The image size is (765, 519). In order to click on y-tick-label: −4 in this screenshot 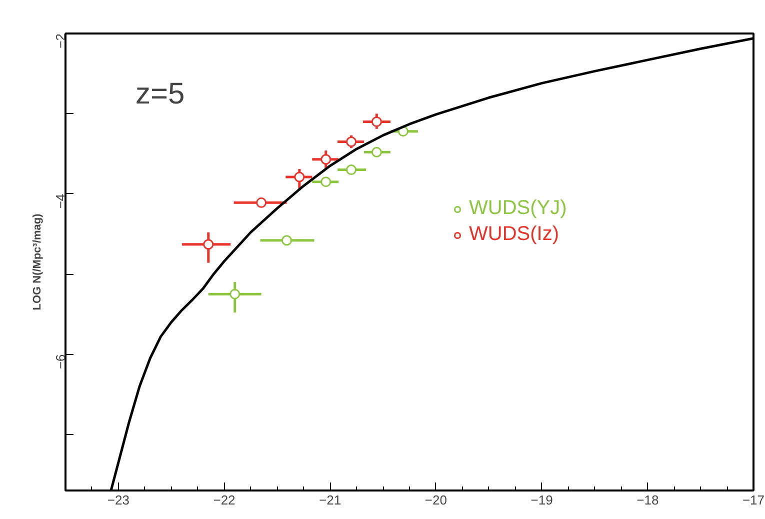, I will do `click(60, 201)`.